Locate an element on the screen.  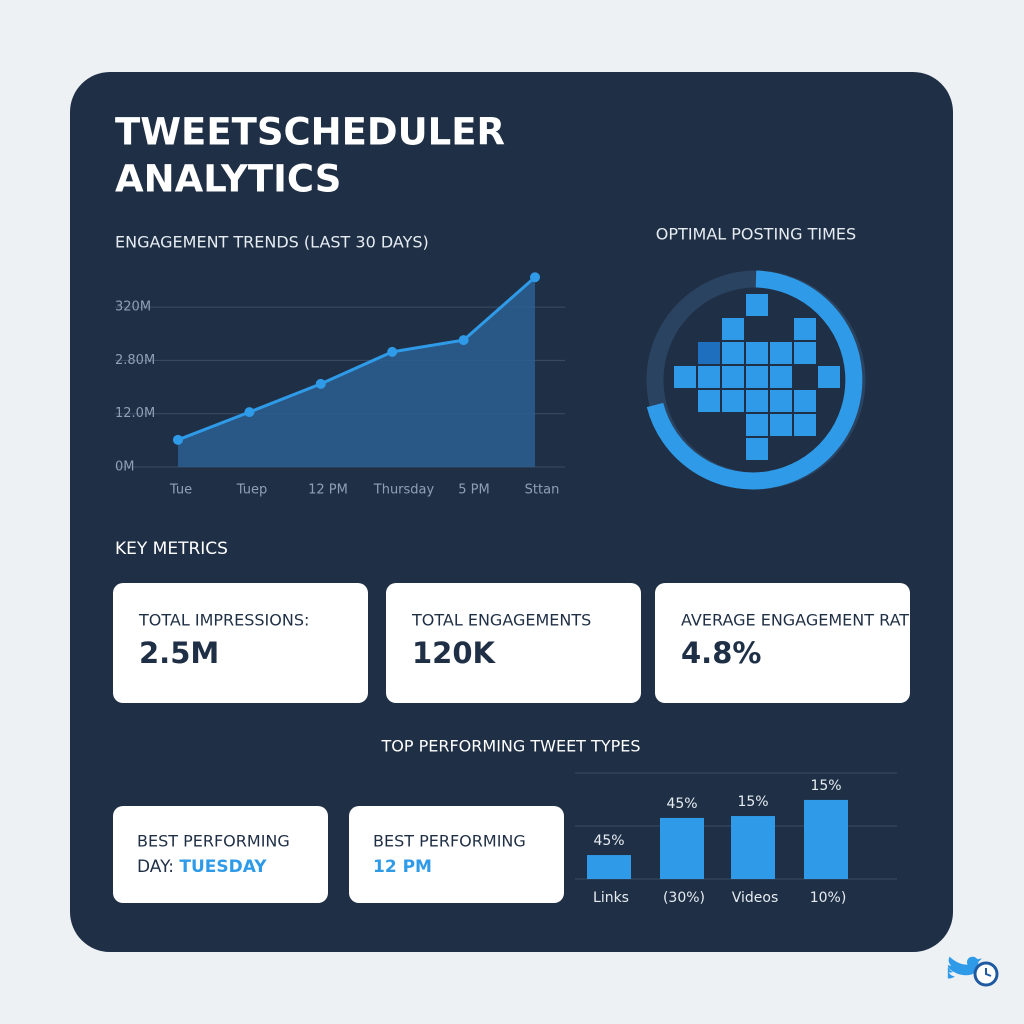
ring-arc is located at coordinates (754, 380).